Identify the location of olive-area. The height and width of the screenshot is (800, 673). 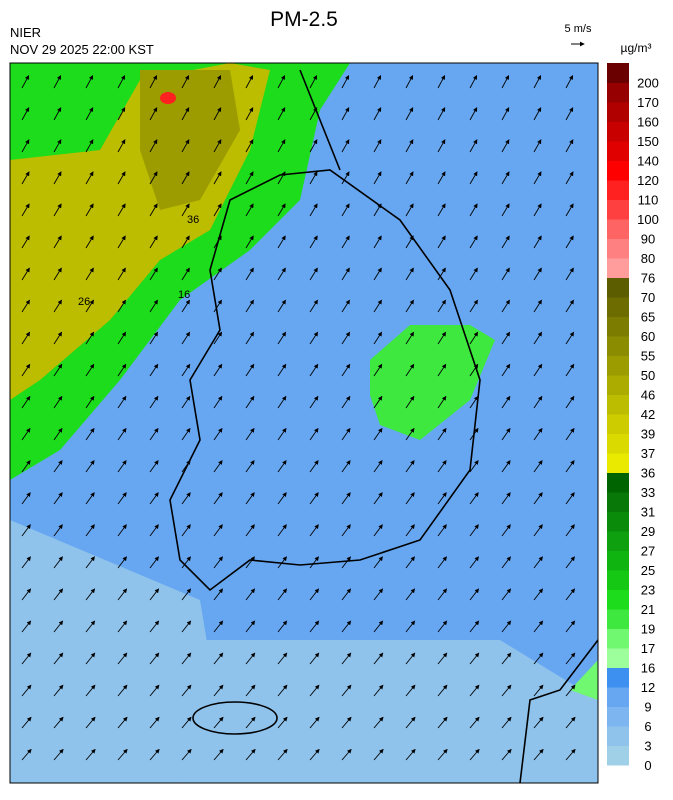
(190, 140).